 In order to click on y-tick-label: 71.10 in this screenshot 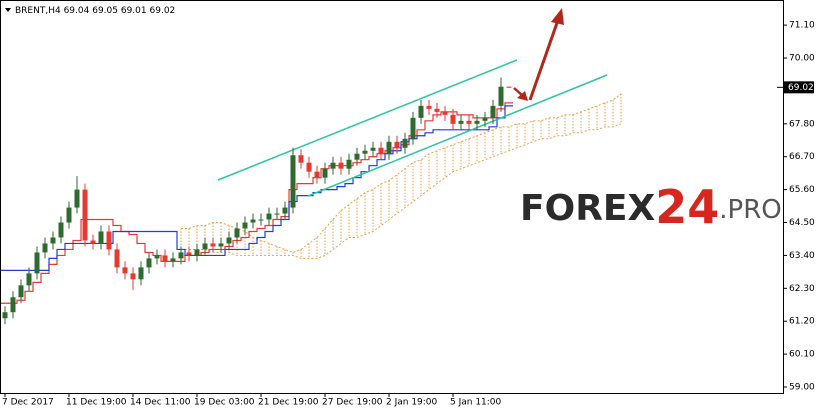, I will do `click(802, 26)`.